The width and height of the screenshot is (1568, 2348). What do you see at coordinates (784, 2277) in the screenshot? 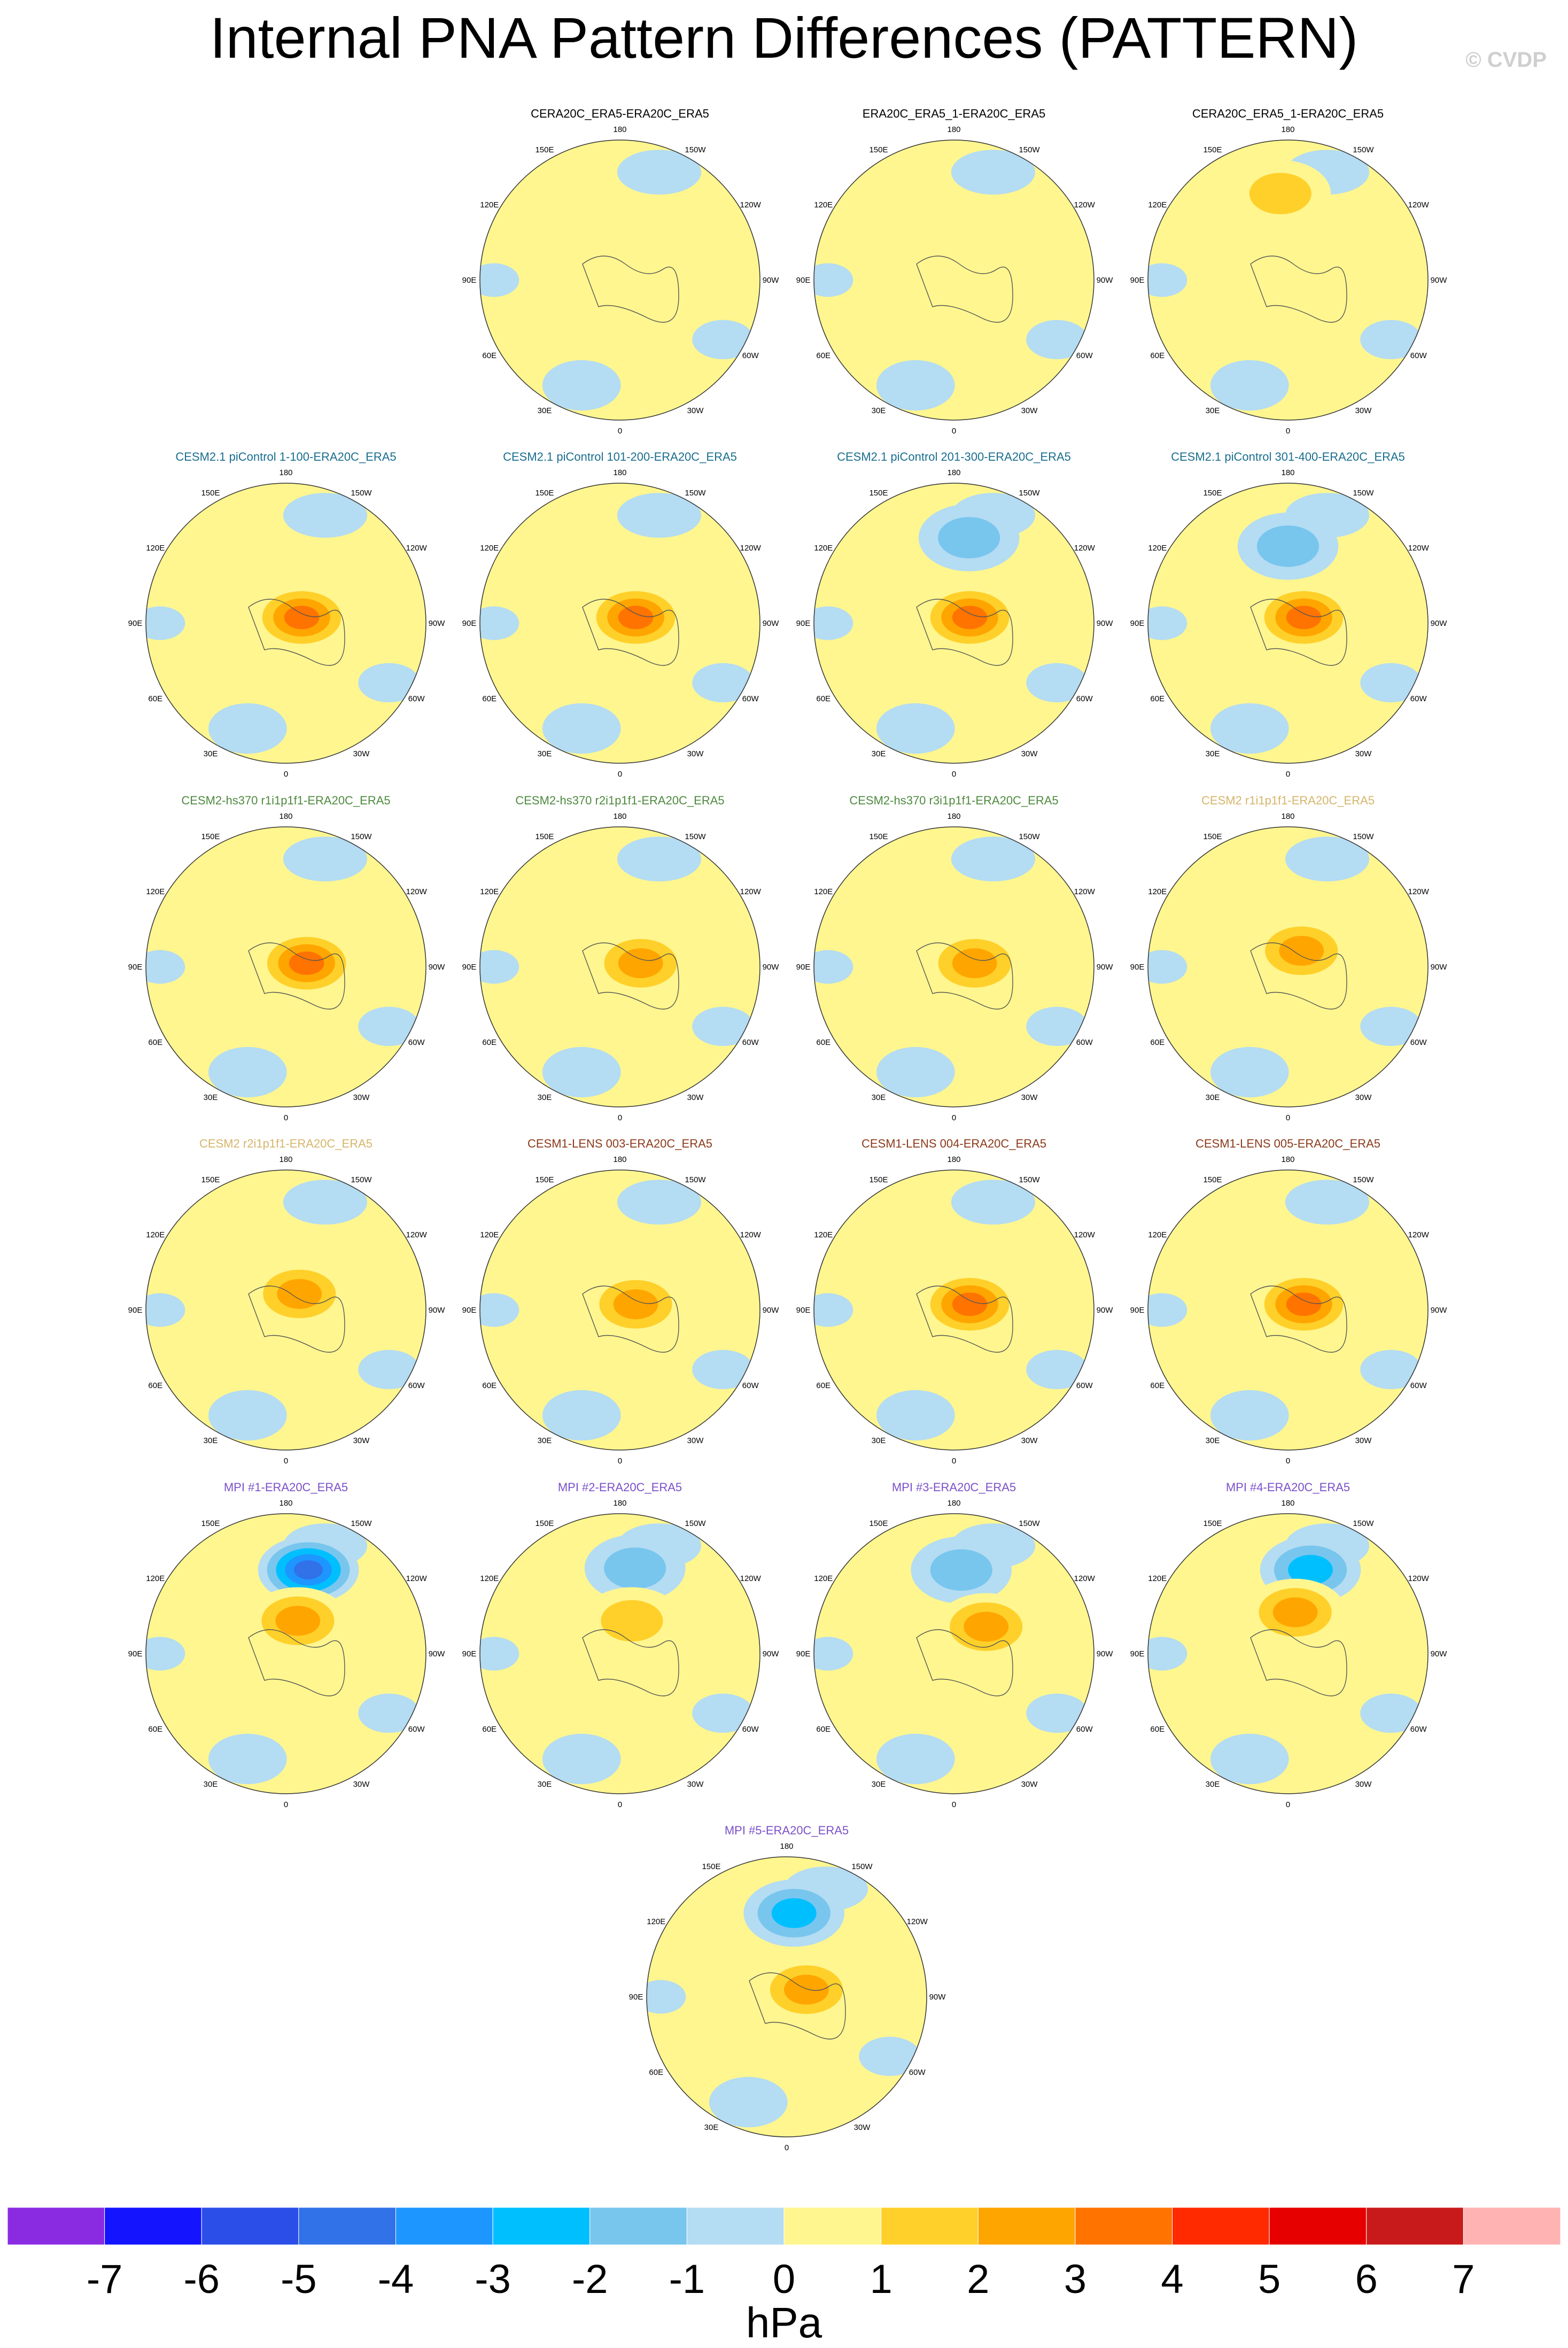
I see `colorbar-tick-label: 0` at bounding box center [784, 2277].